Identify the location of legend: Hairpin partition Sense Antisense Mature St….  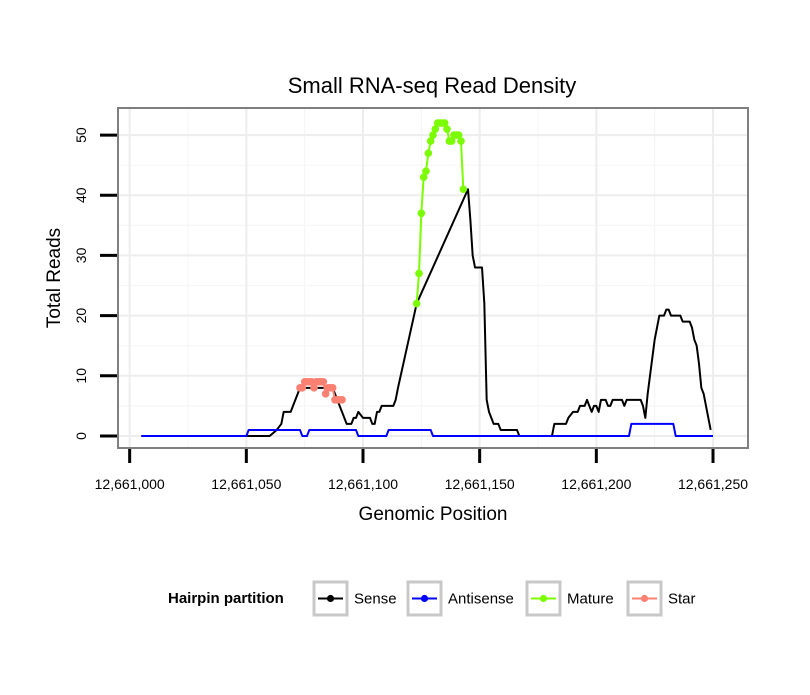
(432, 598).